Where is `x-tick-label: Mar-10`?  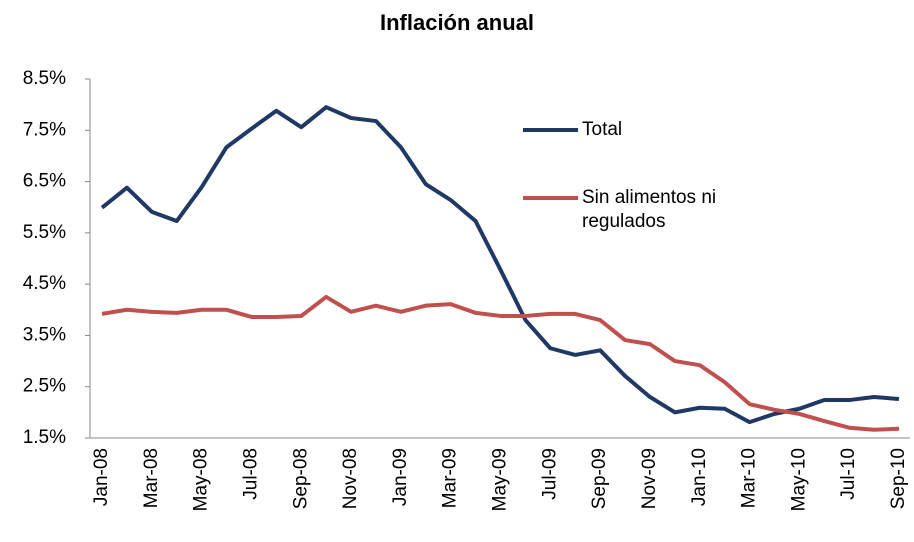 x-tick-label: Mar-10 is located at coordinates (749, 478).